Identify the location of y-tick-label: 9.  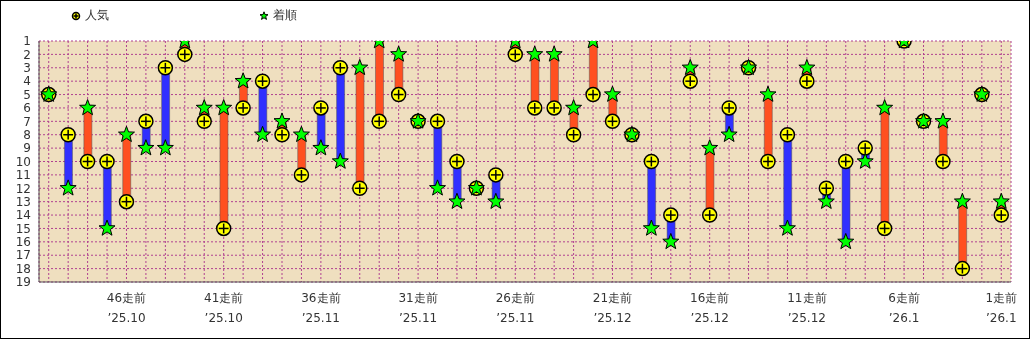
(27, 148).